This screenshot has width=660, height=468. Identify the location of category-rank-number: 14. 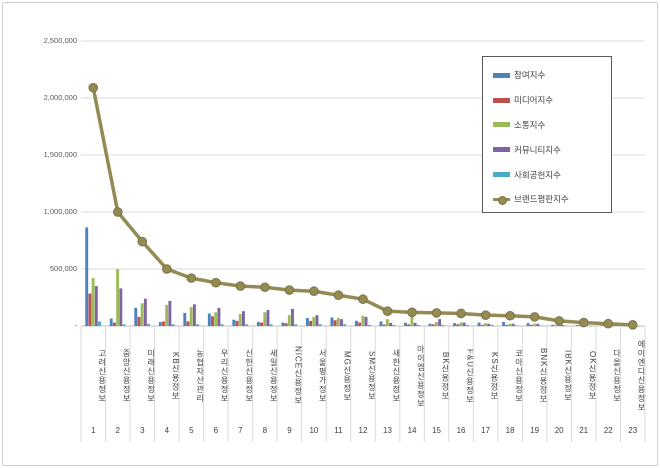
(412, 430).